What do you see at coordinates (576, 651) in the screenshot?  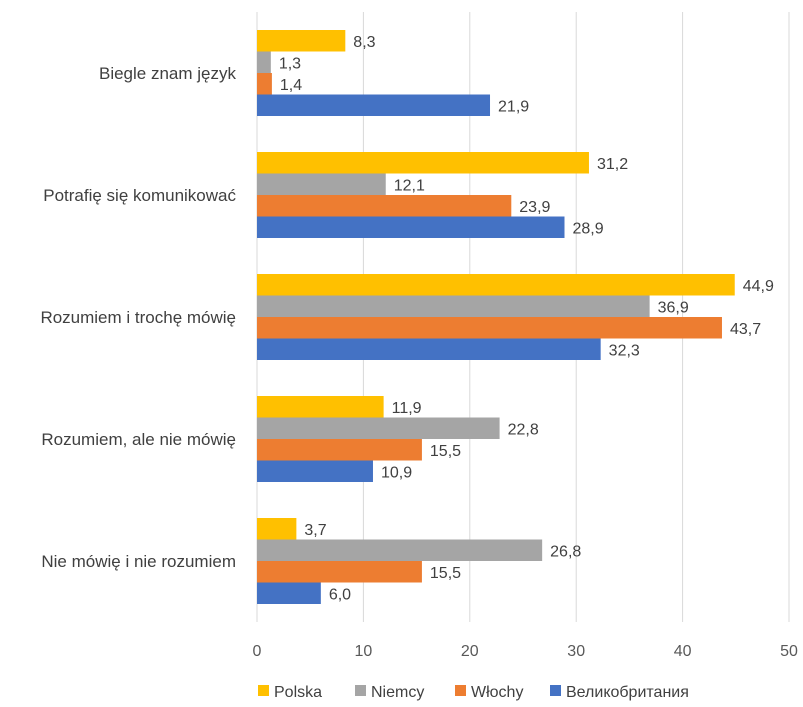 I see `x-tick-label: 30` at bounding box center [576, 651].